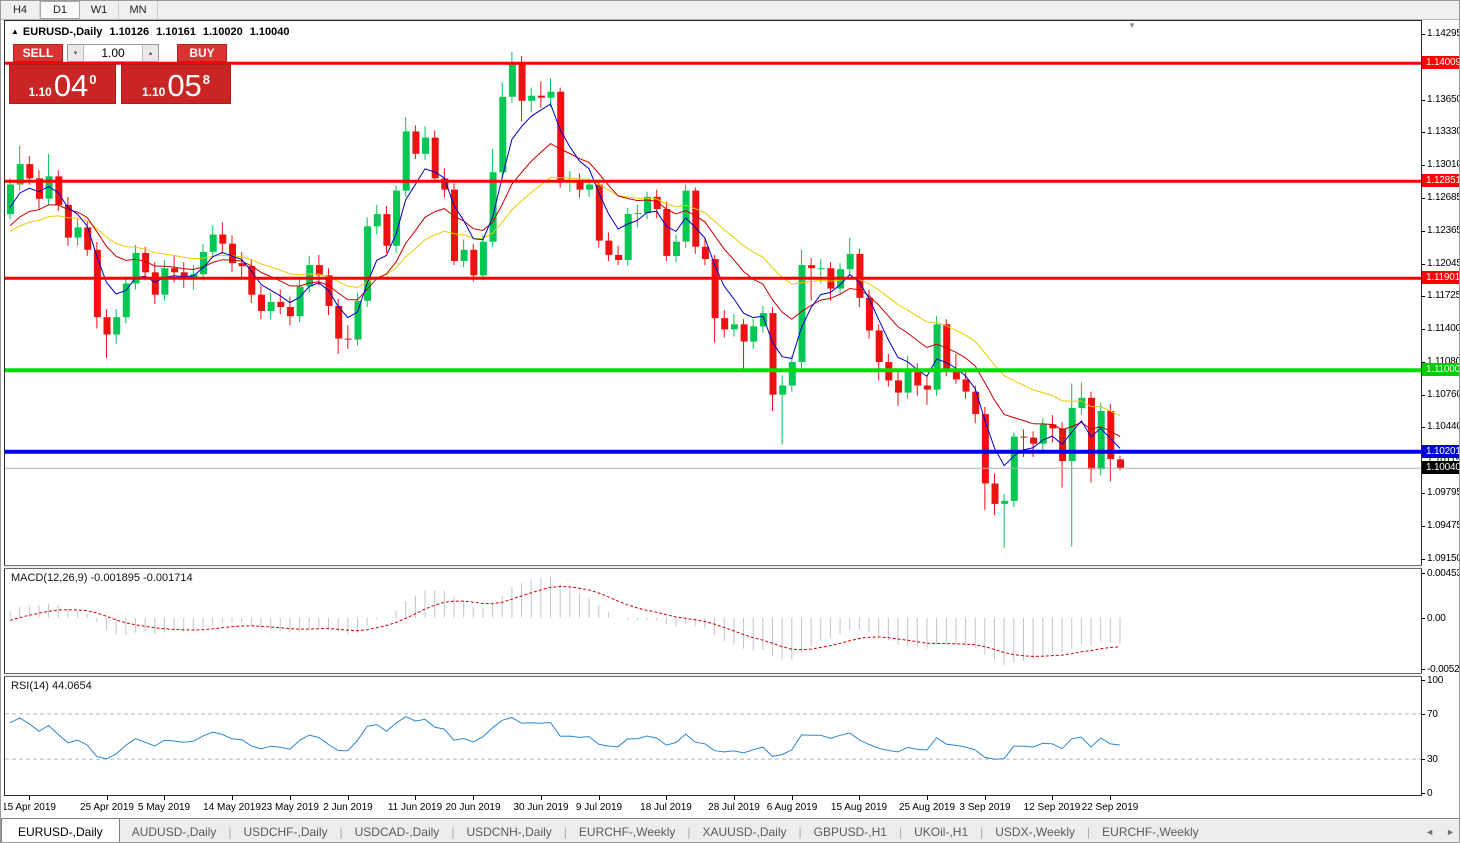 This screenshot has width=1460, height=843. What do you see at coordinates (415, 807) in the screenshot?
I see `date-label: 11 Jun 2019` at bounding box center [415, 807].